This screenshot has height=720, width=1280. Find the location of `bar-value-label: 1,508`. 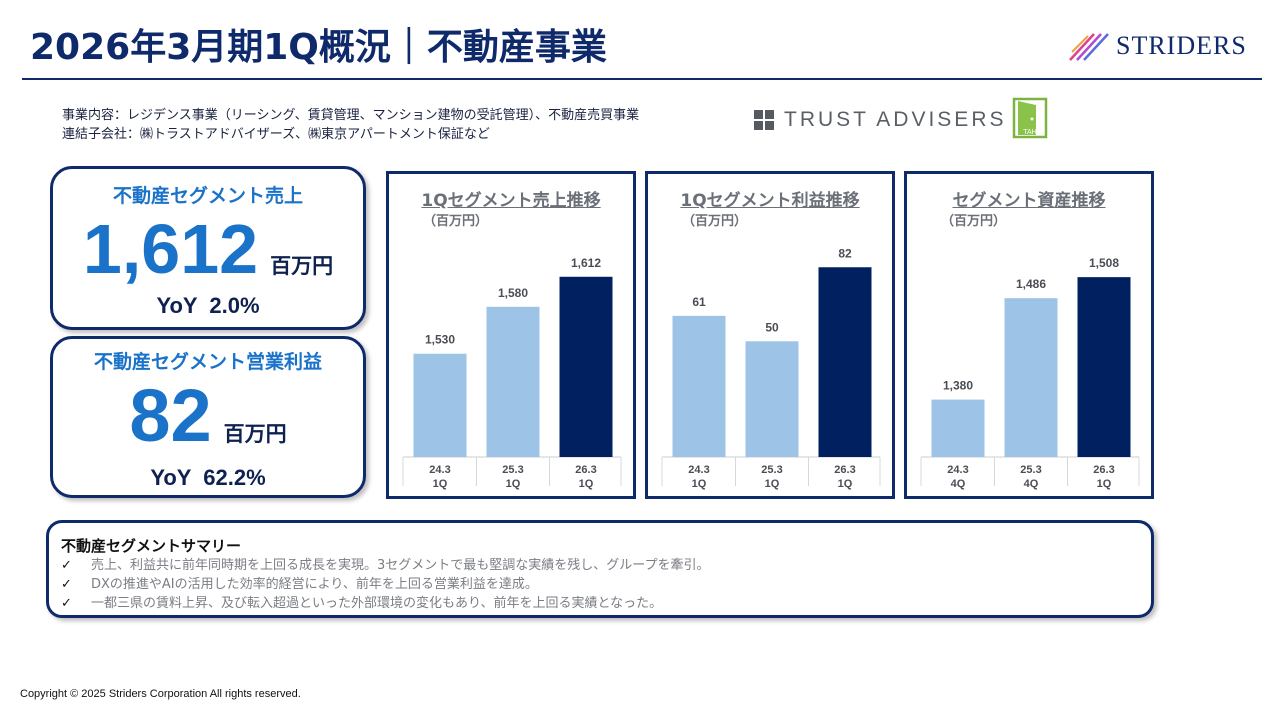

bar-value-label: 1,508 is located at coordinates (1104, 263).